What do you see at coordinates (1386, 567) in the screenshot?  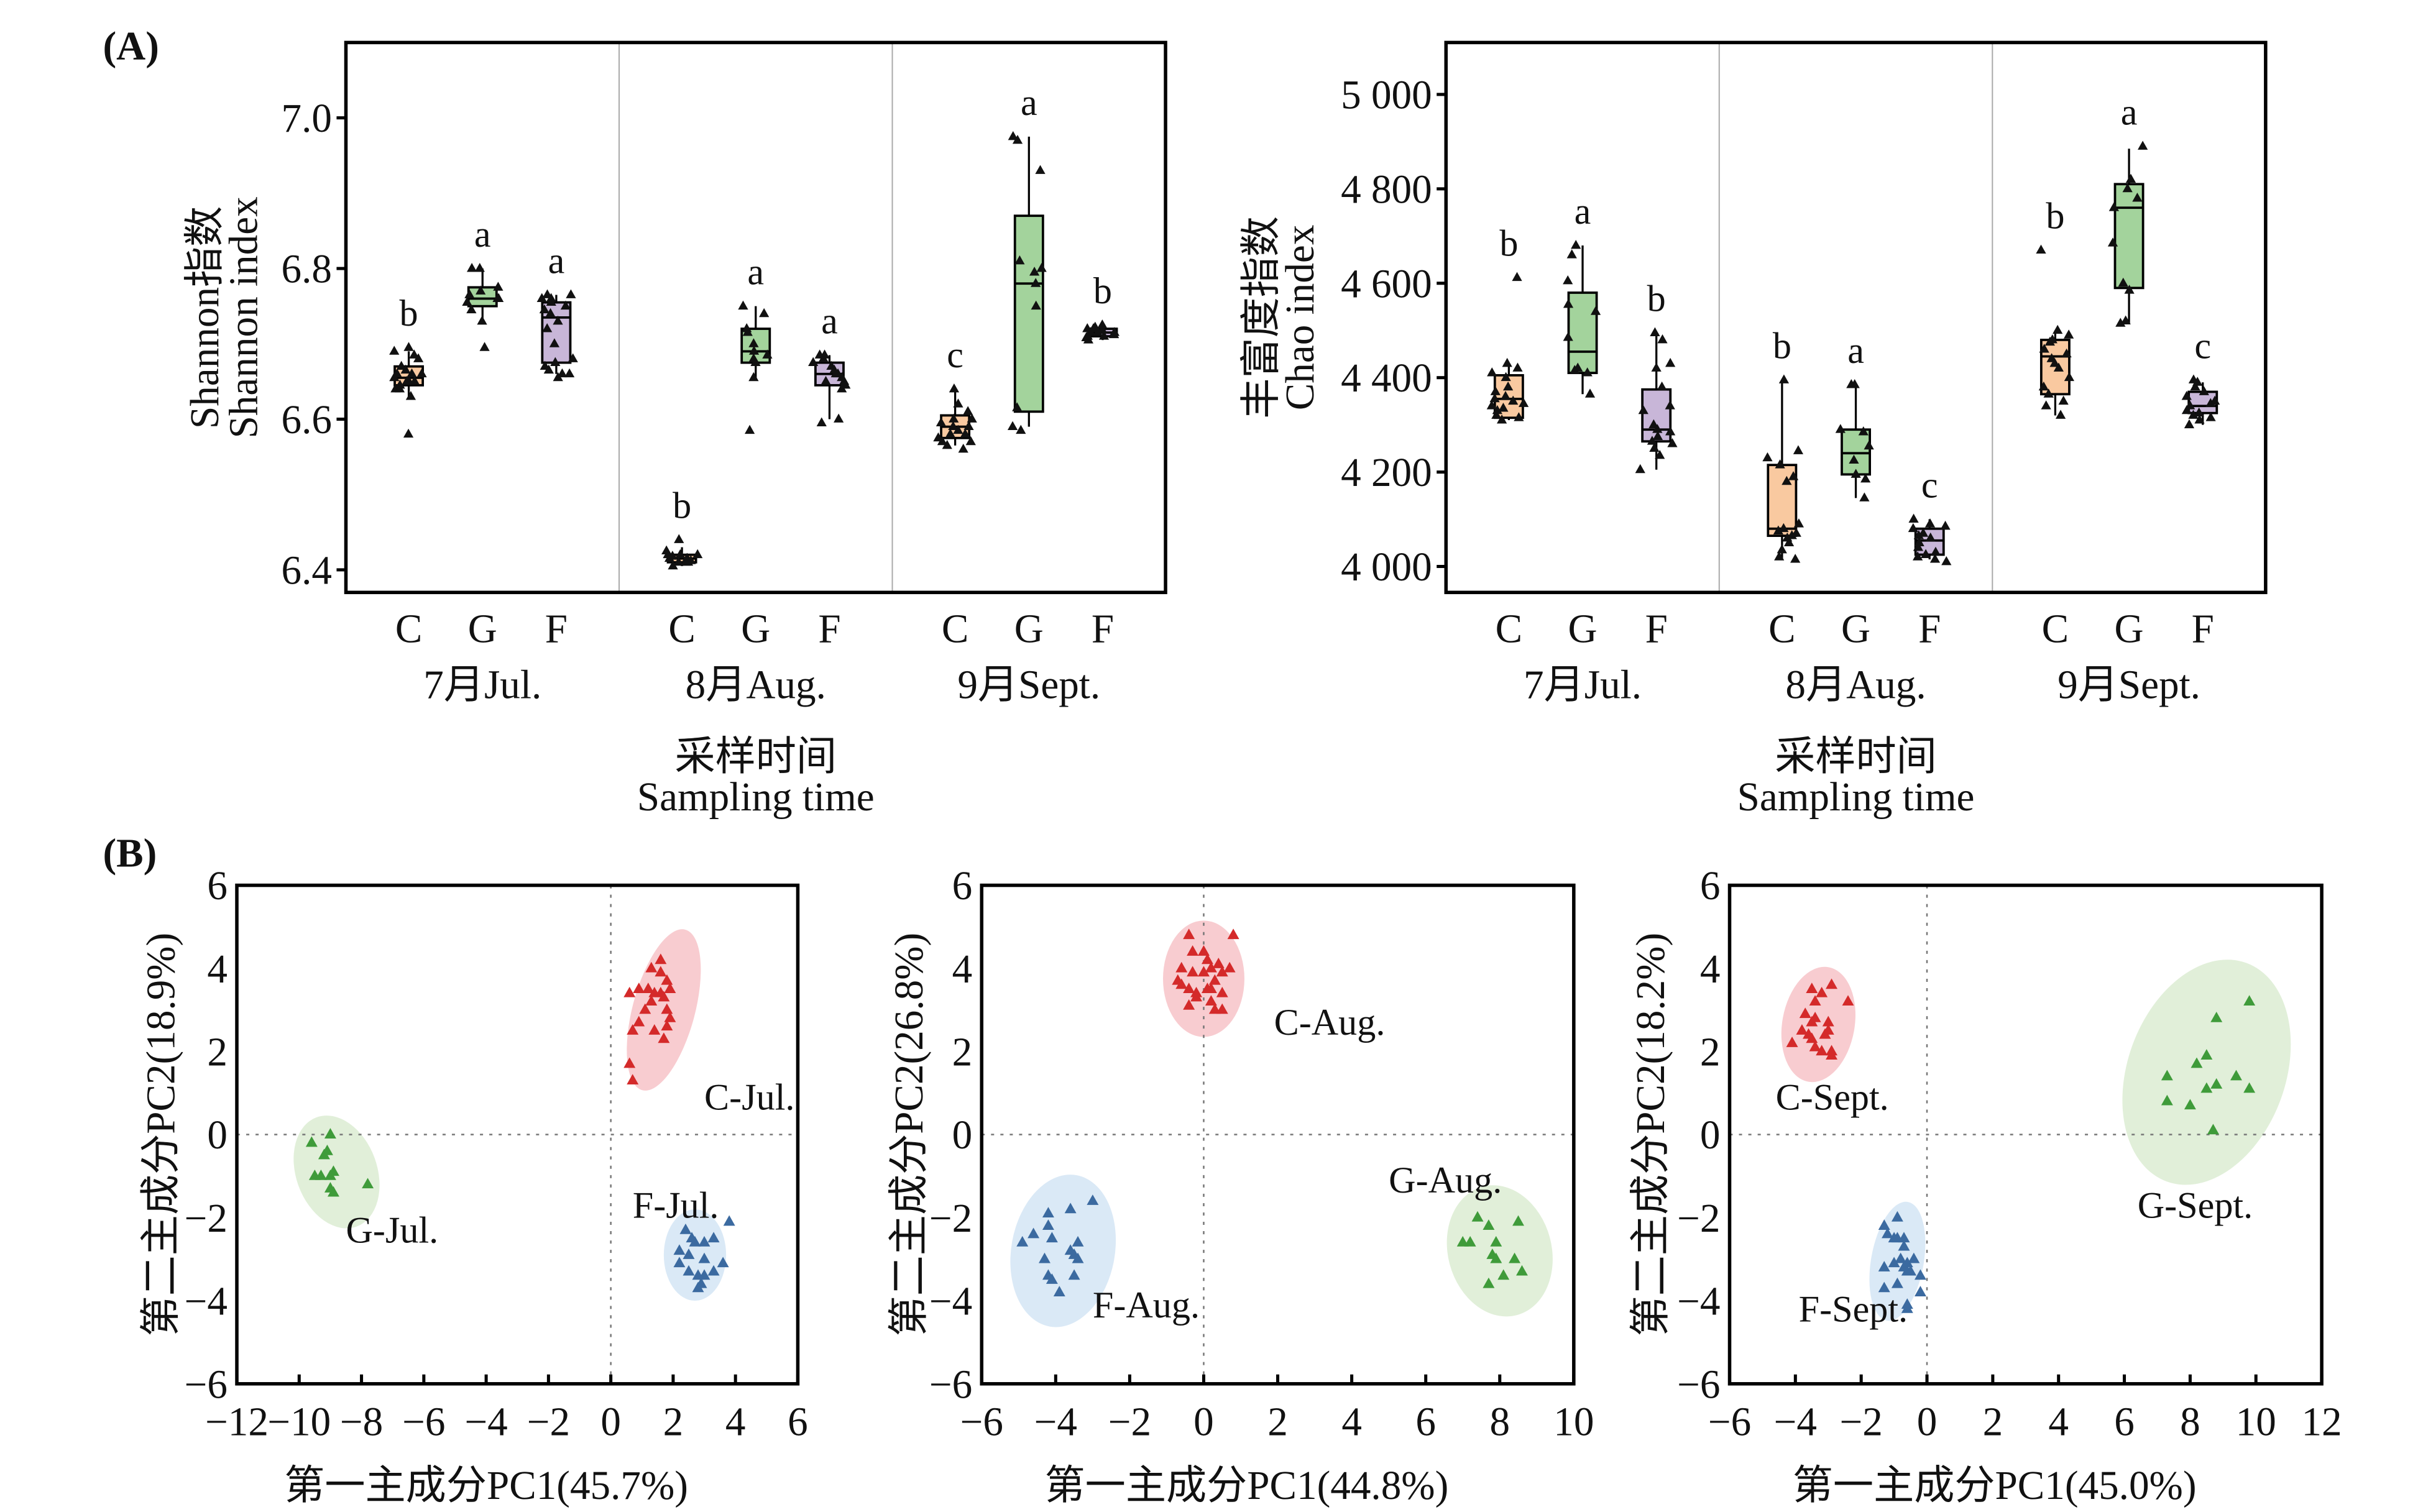 I see `y-tick-label: 4 000` at bounding box center [1386, 567].